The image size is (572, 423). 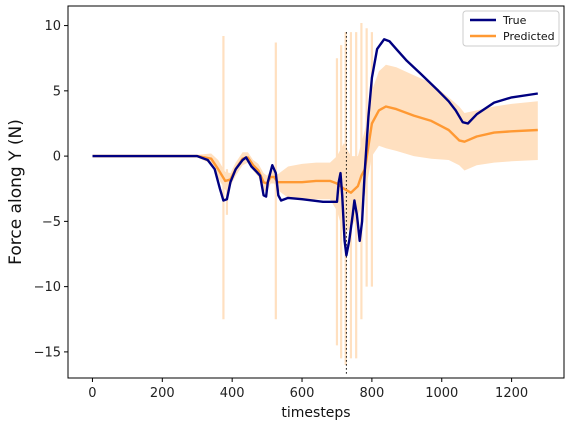 I want to click on y-axis-label: Force along Y (N), so click(x=16, y=192).